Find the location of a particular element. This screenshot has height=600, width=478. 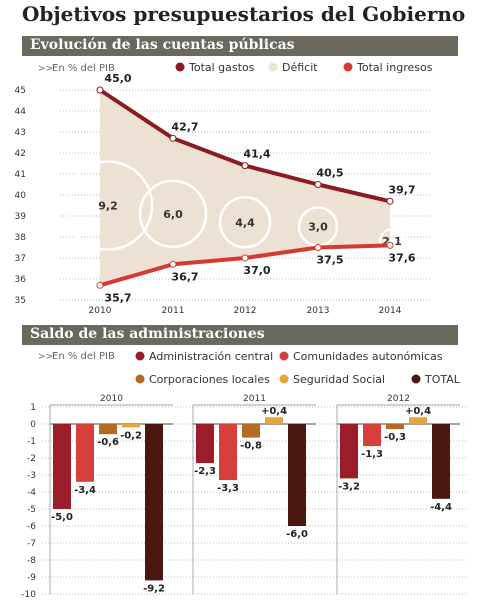

section-title-saldo: Saldo de las administraciones is located at coordinates (147, 334).